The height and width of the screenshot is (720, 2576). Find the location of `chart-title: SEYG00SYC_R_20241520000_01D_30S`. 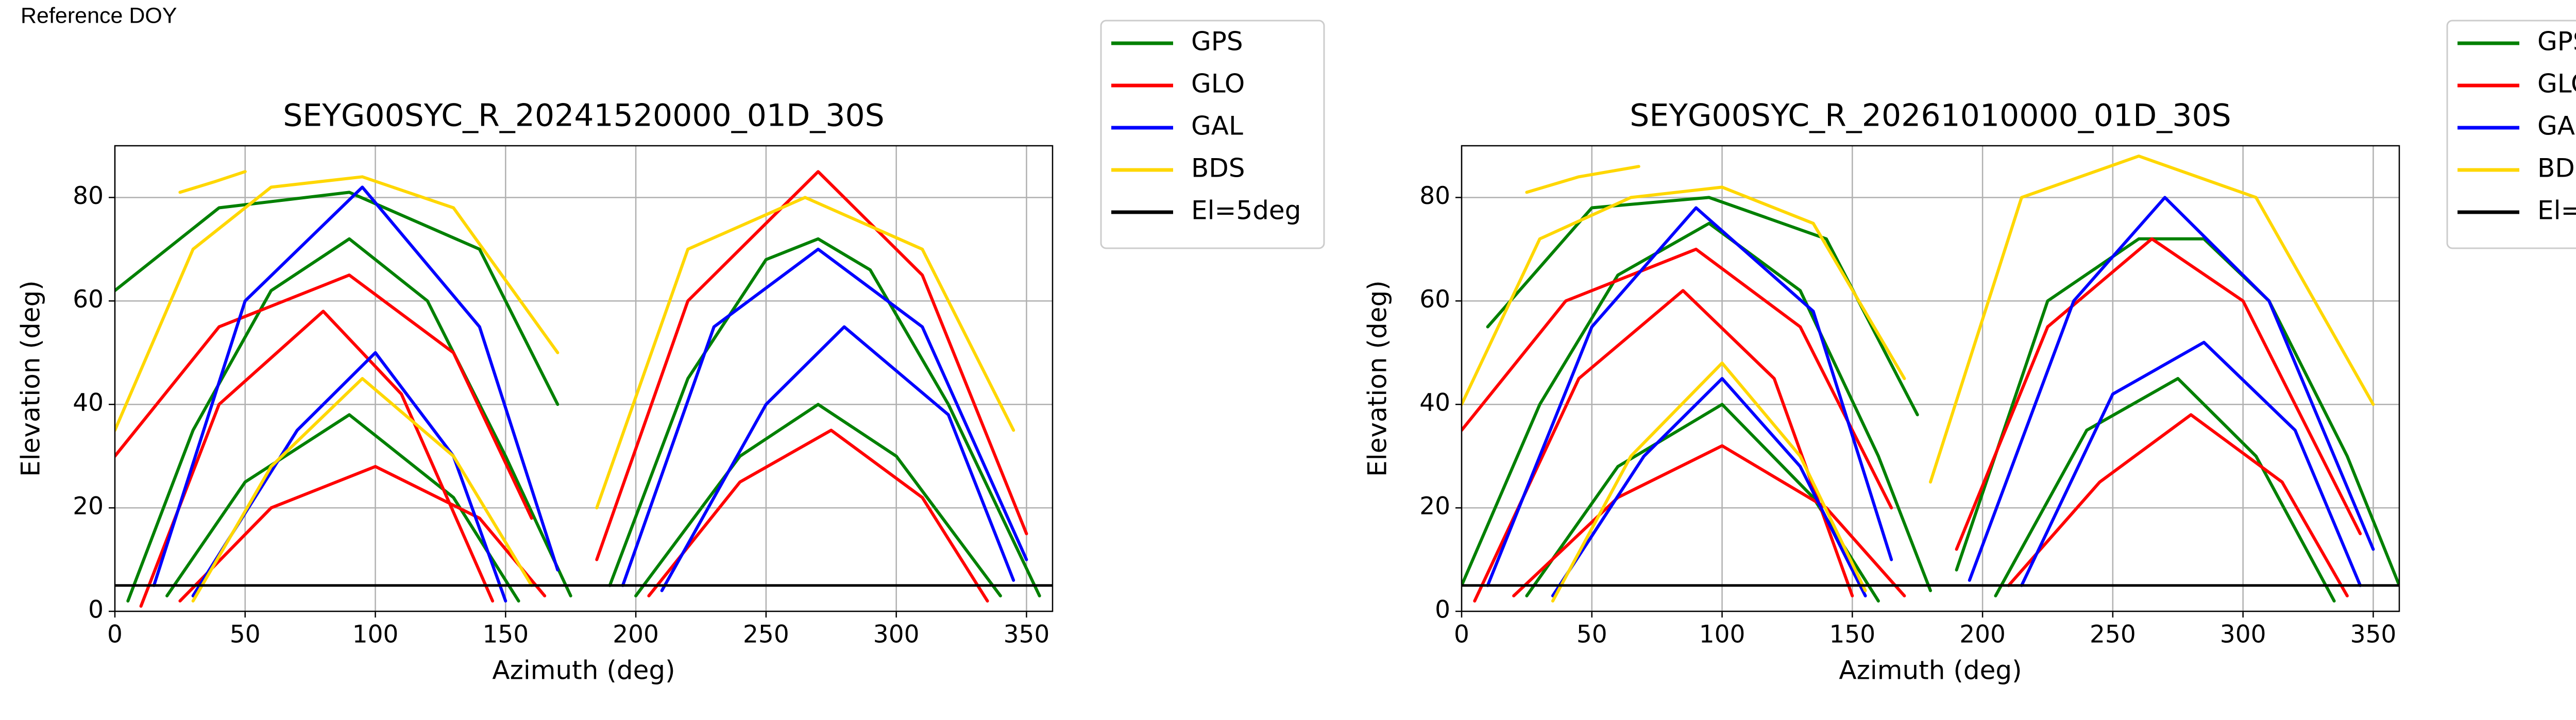

chart-title: SEYG00SYC_R_20241520000_01D_30S is located at coordinates (583, 116).